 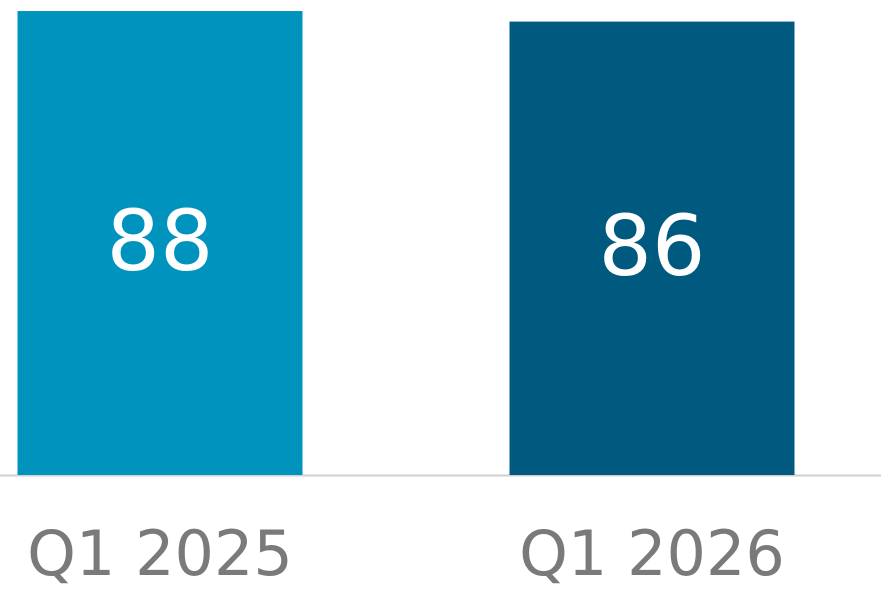 I want to click on x-tick-label: Q1 2026, so click(x=652, y=553).